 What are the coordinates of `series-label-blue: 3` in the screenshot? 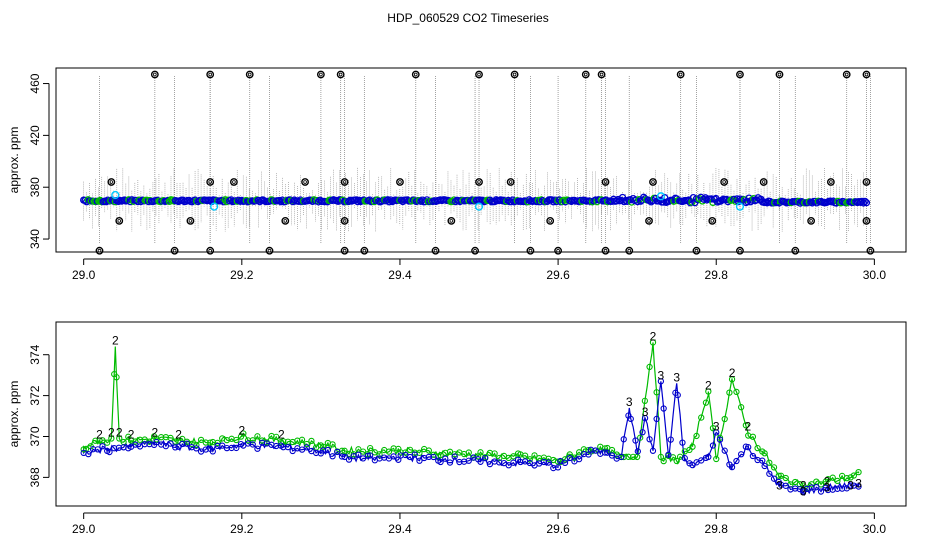 It's located at (779, 486).